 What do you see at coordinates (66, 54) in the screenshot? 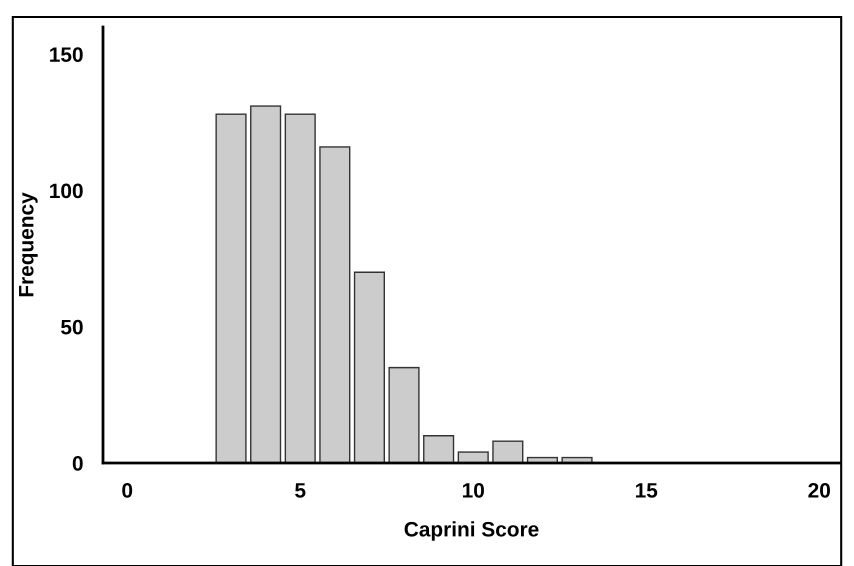
I see `y-tick-label: 150` at bounding box center [66, 54].